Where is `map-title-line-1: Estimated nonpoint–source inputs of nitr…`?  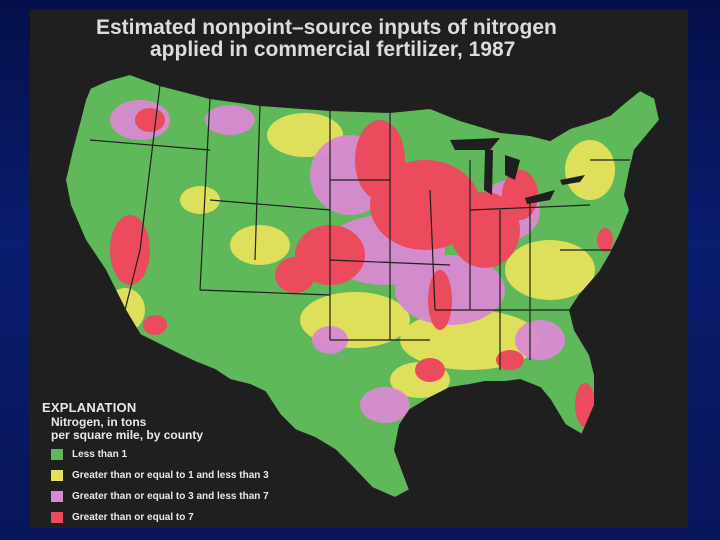
map-title-line-1: Estimated nonpoint–source inputs of nitr… is located at coordinates (326, 27).